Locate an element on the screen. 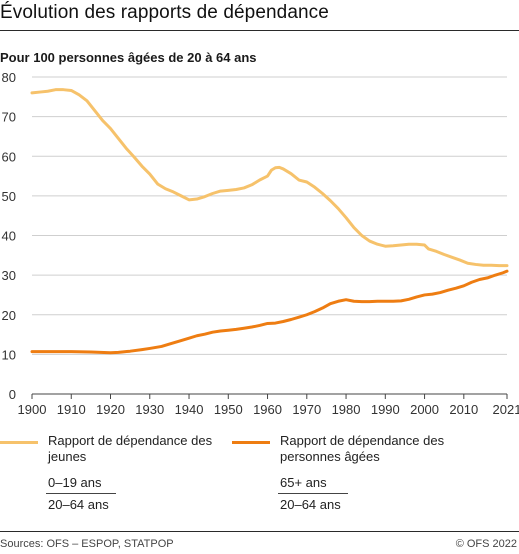  y-tick-label-40: 40 is located at coordinates (9, 236).